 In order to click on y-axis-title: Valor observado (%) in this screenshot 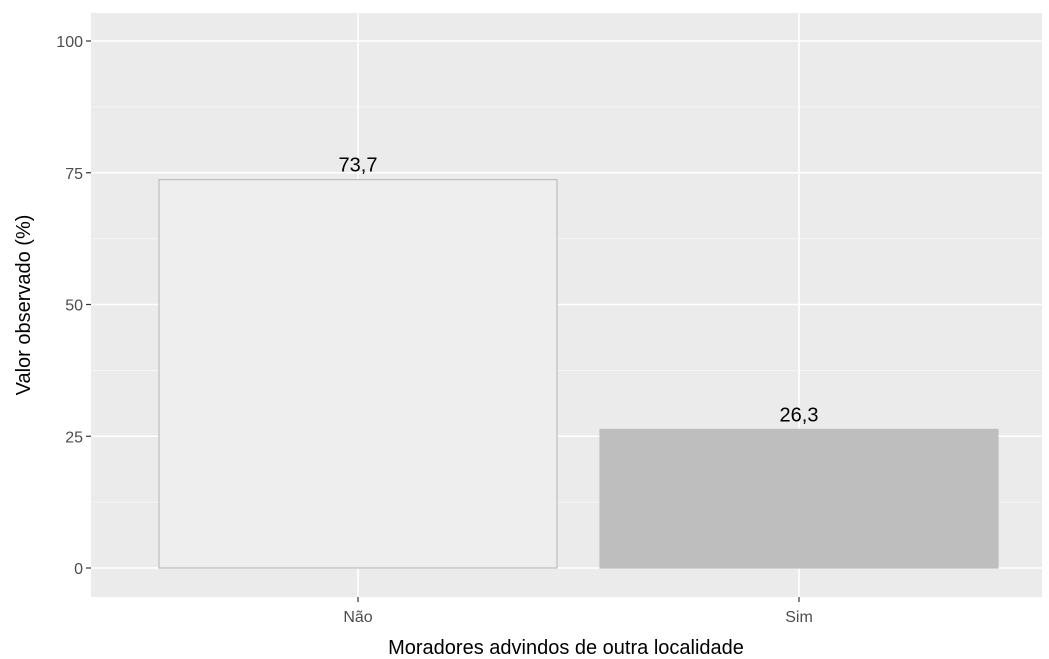, I will do `click(24, 305)`.